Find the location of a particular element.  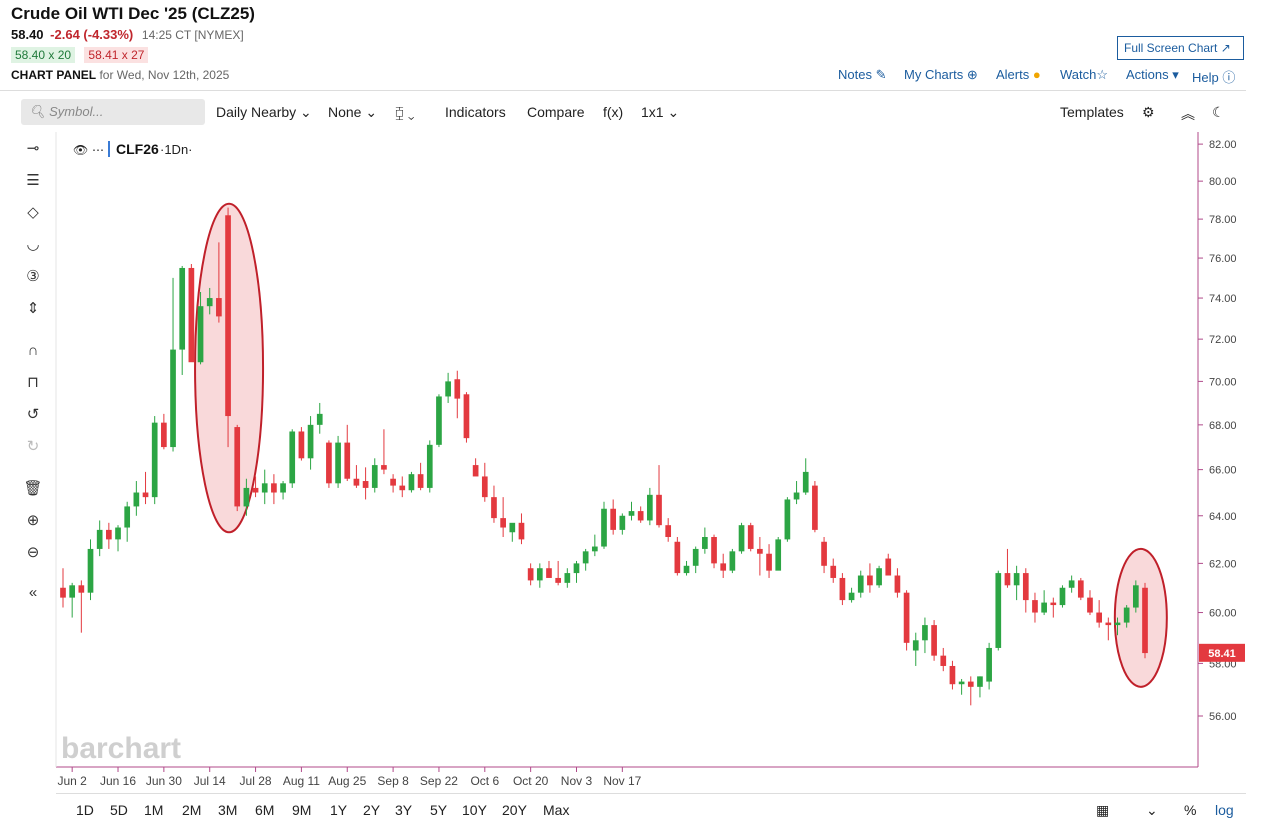

redo-icon: ↻ is located at coordinates (33, 446).